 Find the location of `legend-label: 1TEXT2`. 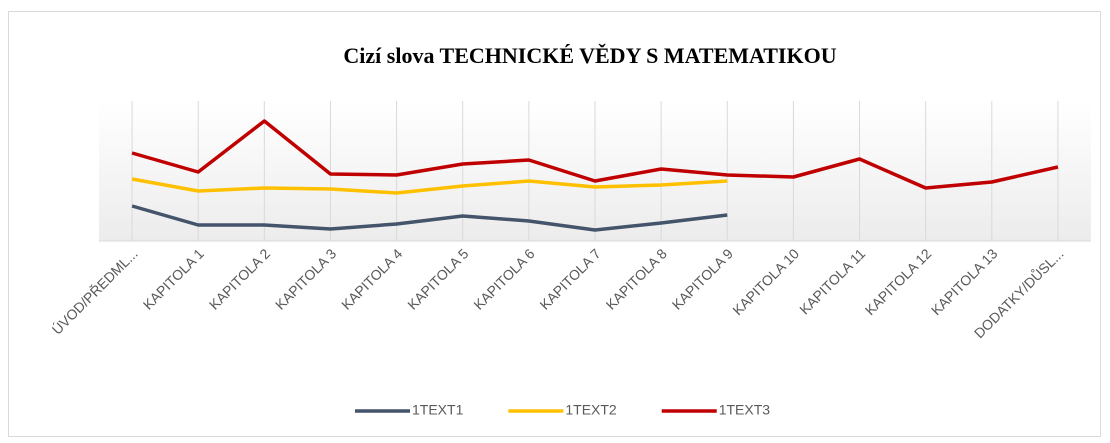

legend-label: 1TEXT2 is located at coordinates (591, 410).